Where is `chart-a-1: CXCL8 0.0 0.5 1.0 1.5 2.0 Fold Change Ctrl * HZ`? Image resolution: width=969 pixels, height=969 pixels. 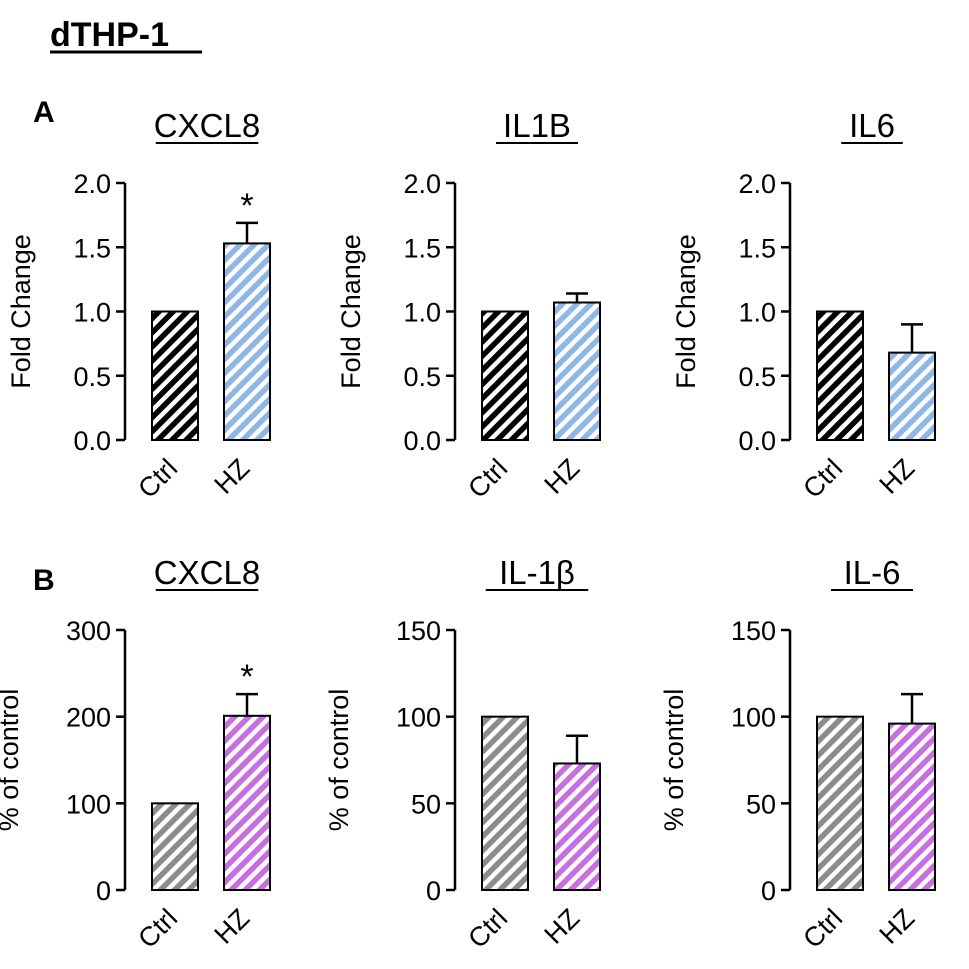
chart-a-1: CXCL8 0.0 0.5 1.0 1.5 2.0 Fold Change Ctrl * HZ is located at coordinates (138, 305).